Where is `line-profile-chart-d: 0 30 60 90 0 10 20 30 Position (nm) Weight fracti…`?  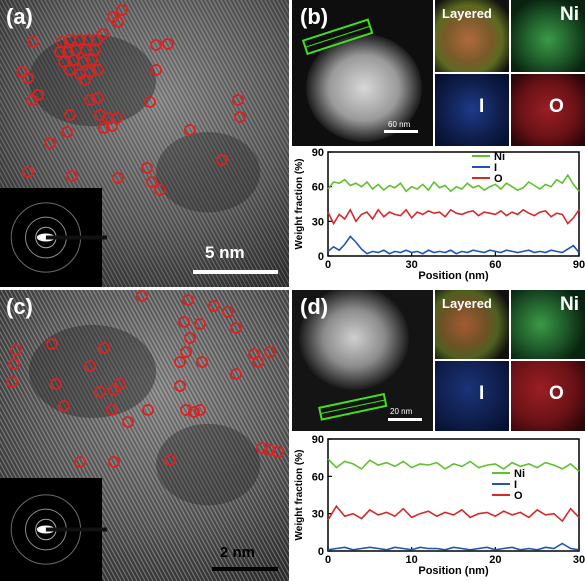
line-profile-chart-d: 0 30 60 90 0 10 20 30 Position (nm) Weight fracti… is located at coordinates (438, 506).